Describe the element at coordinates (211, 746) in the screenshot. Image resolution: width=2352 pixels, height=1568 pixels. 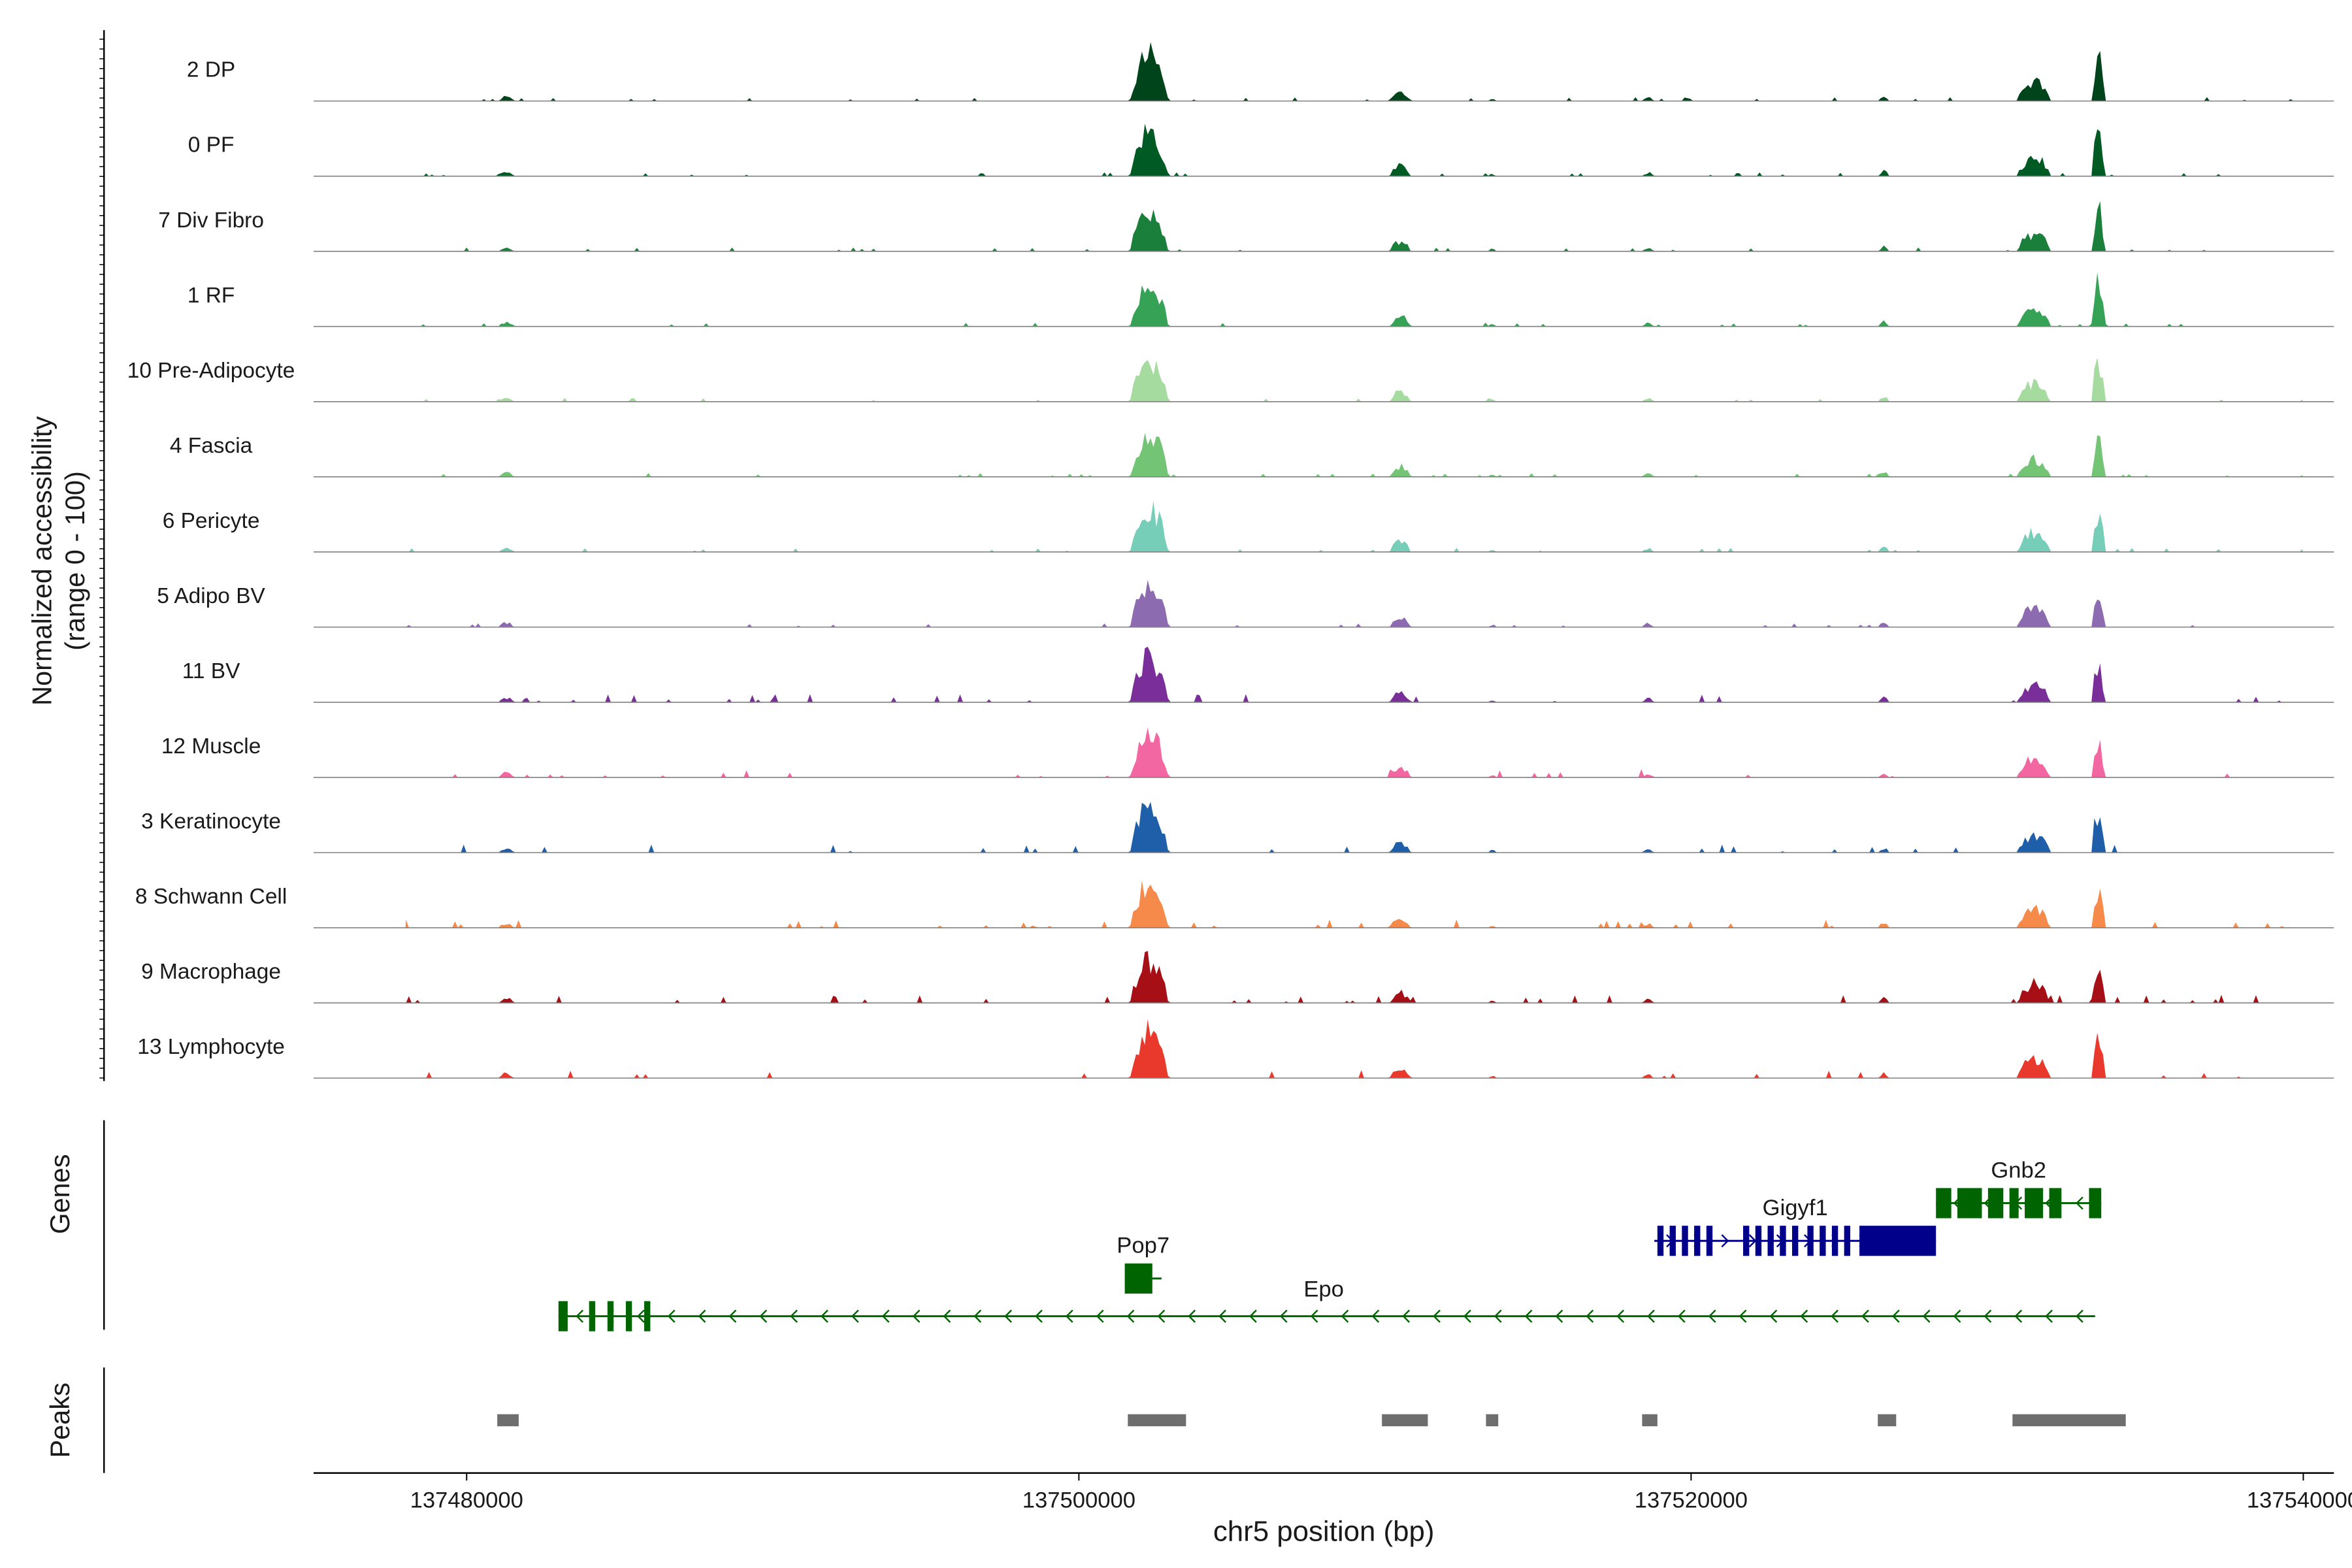
I see `track-label: 12 Muscle` at that location.